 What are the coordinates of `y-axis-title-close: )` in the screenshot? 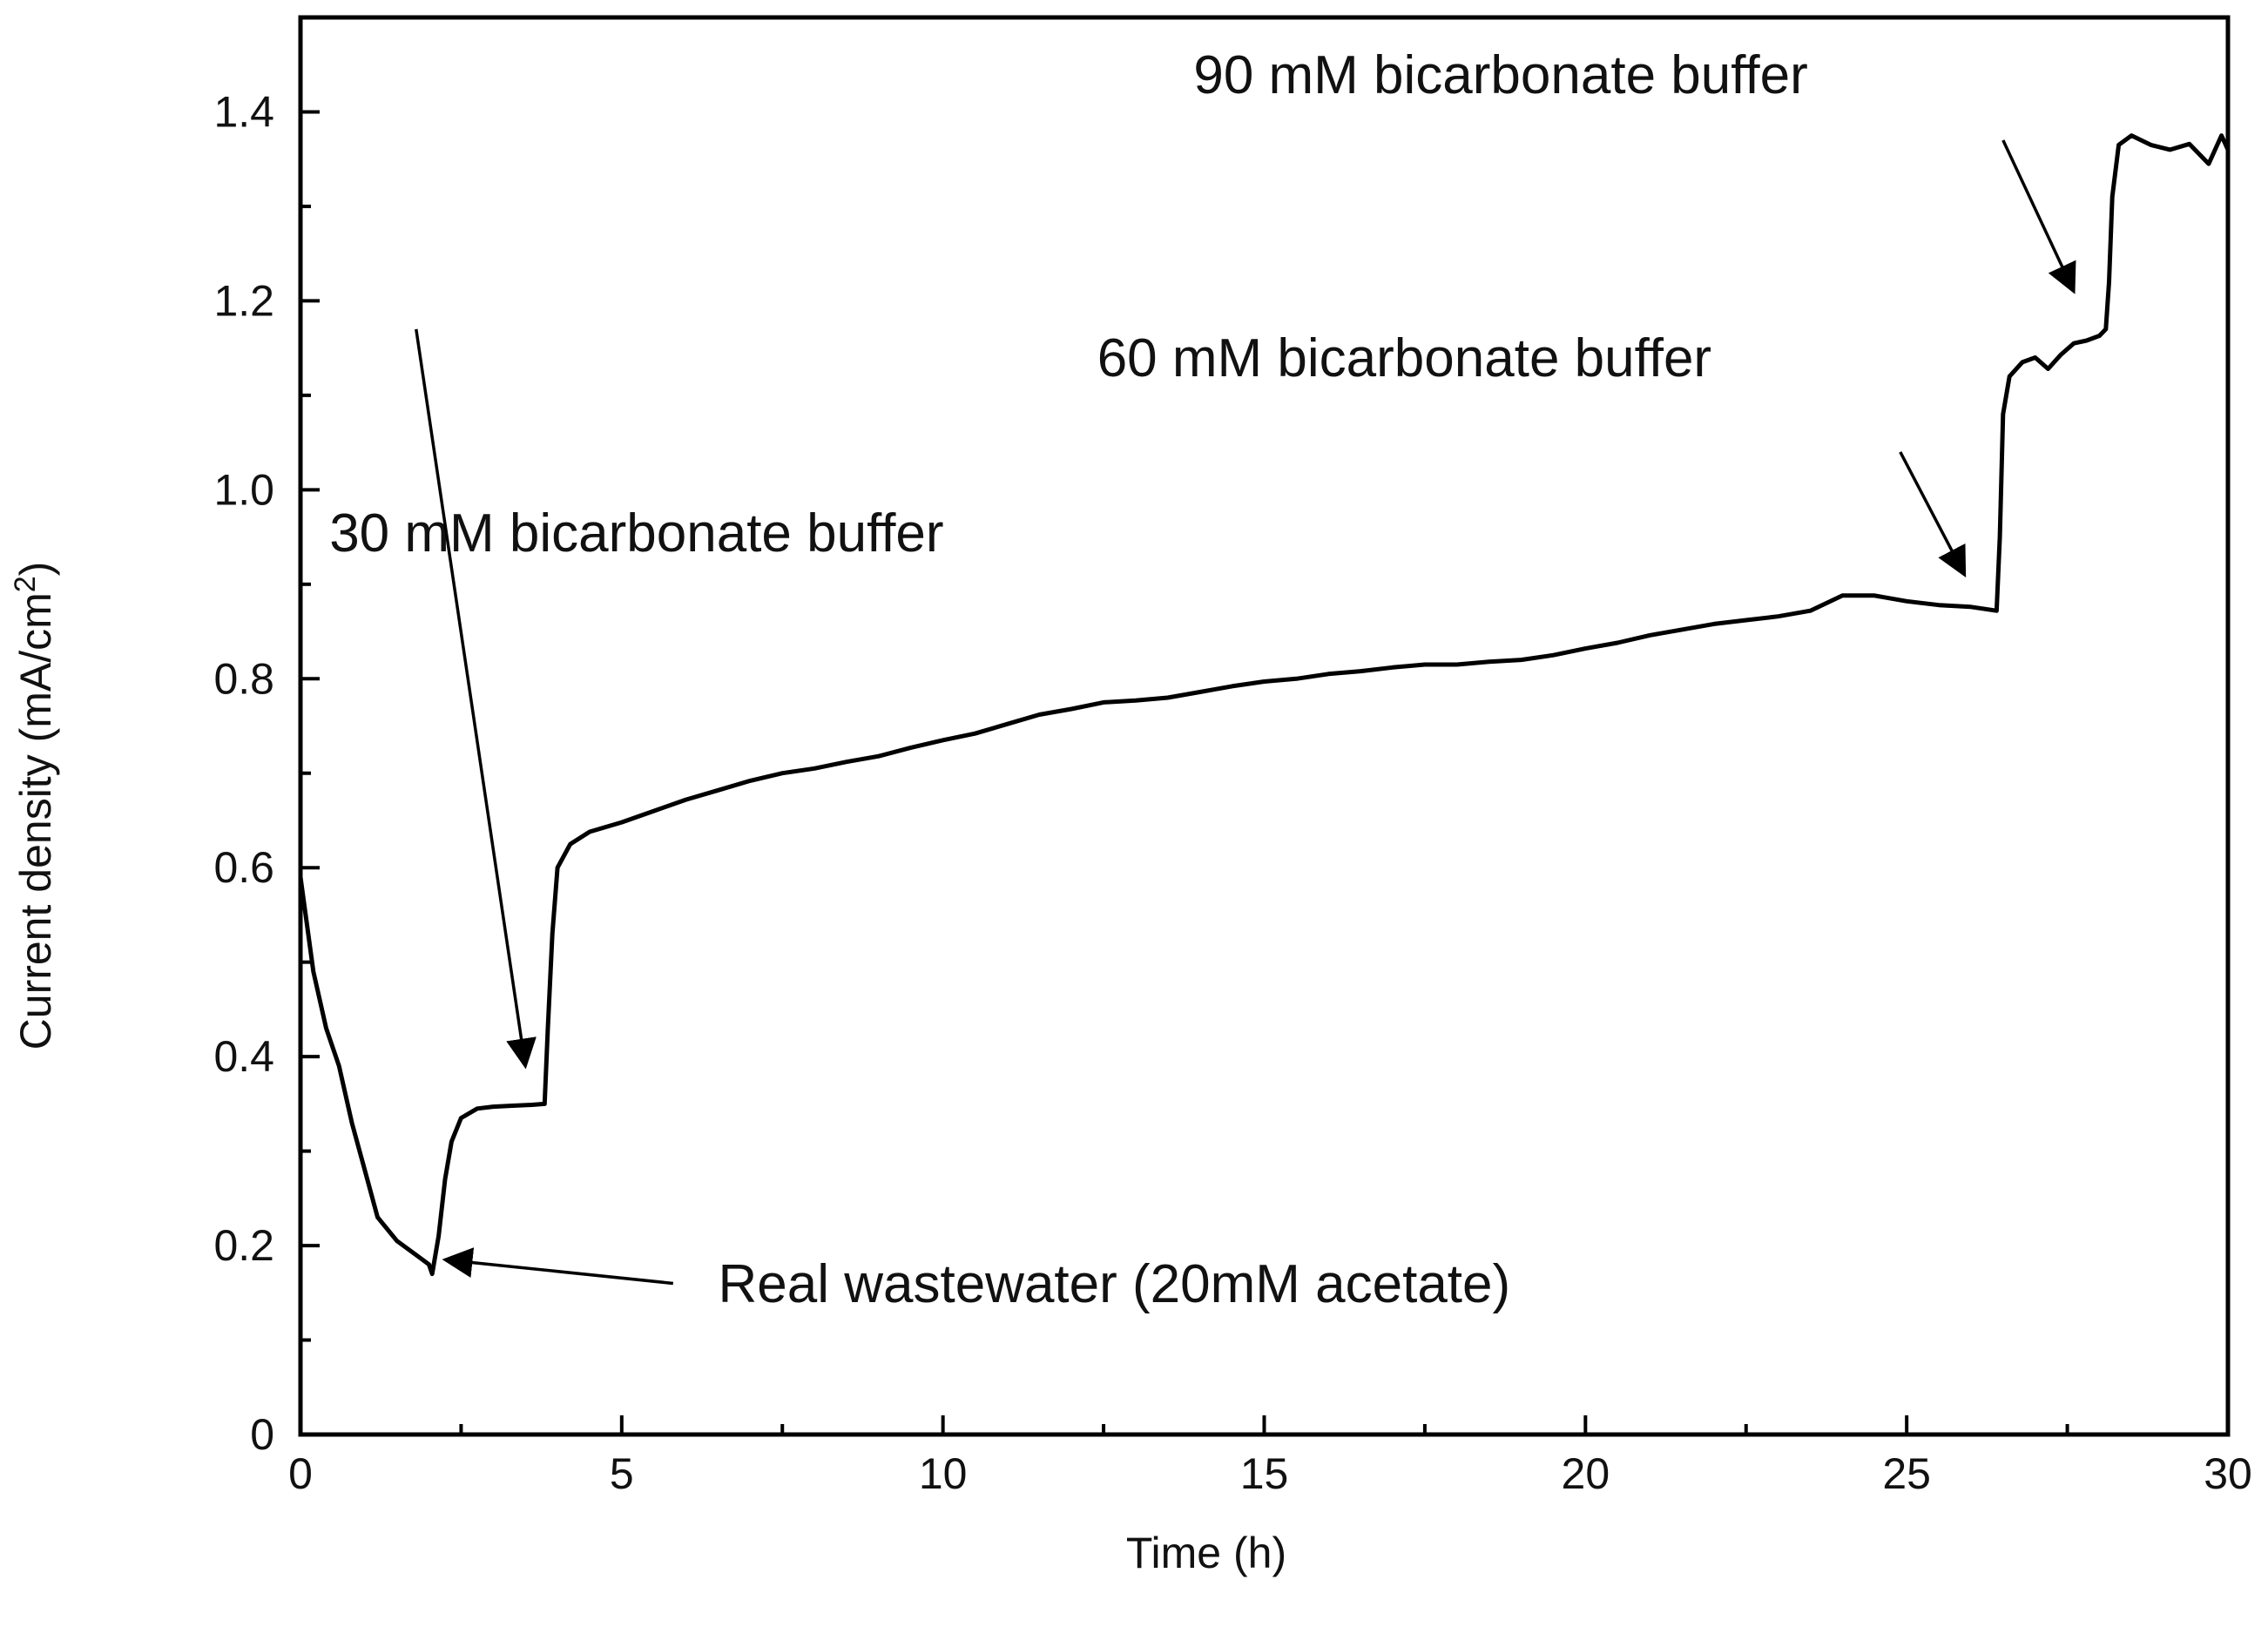 It's located at (35, 570).